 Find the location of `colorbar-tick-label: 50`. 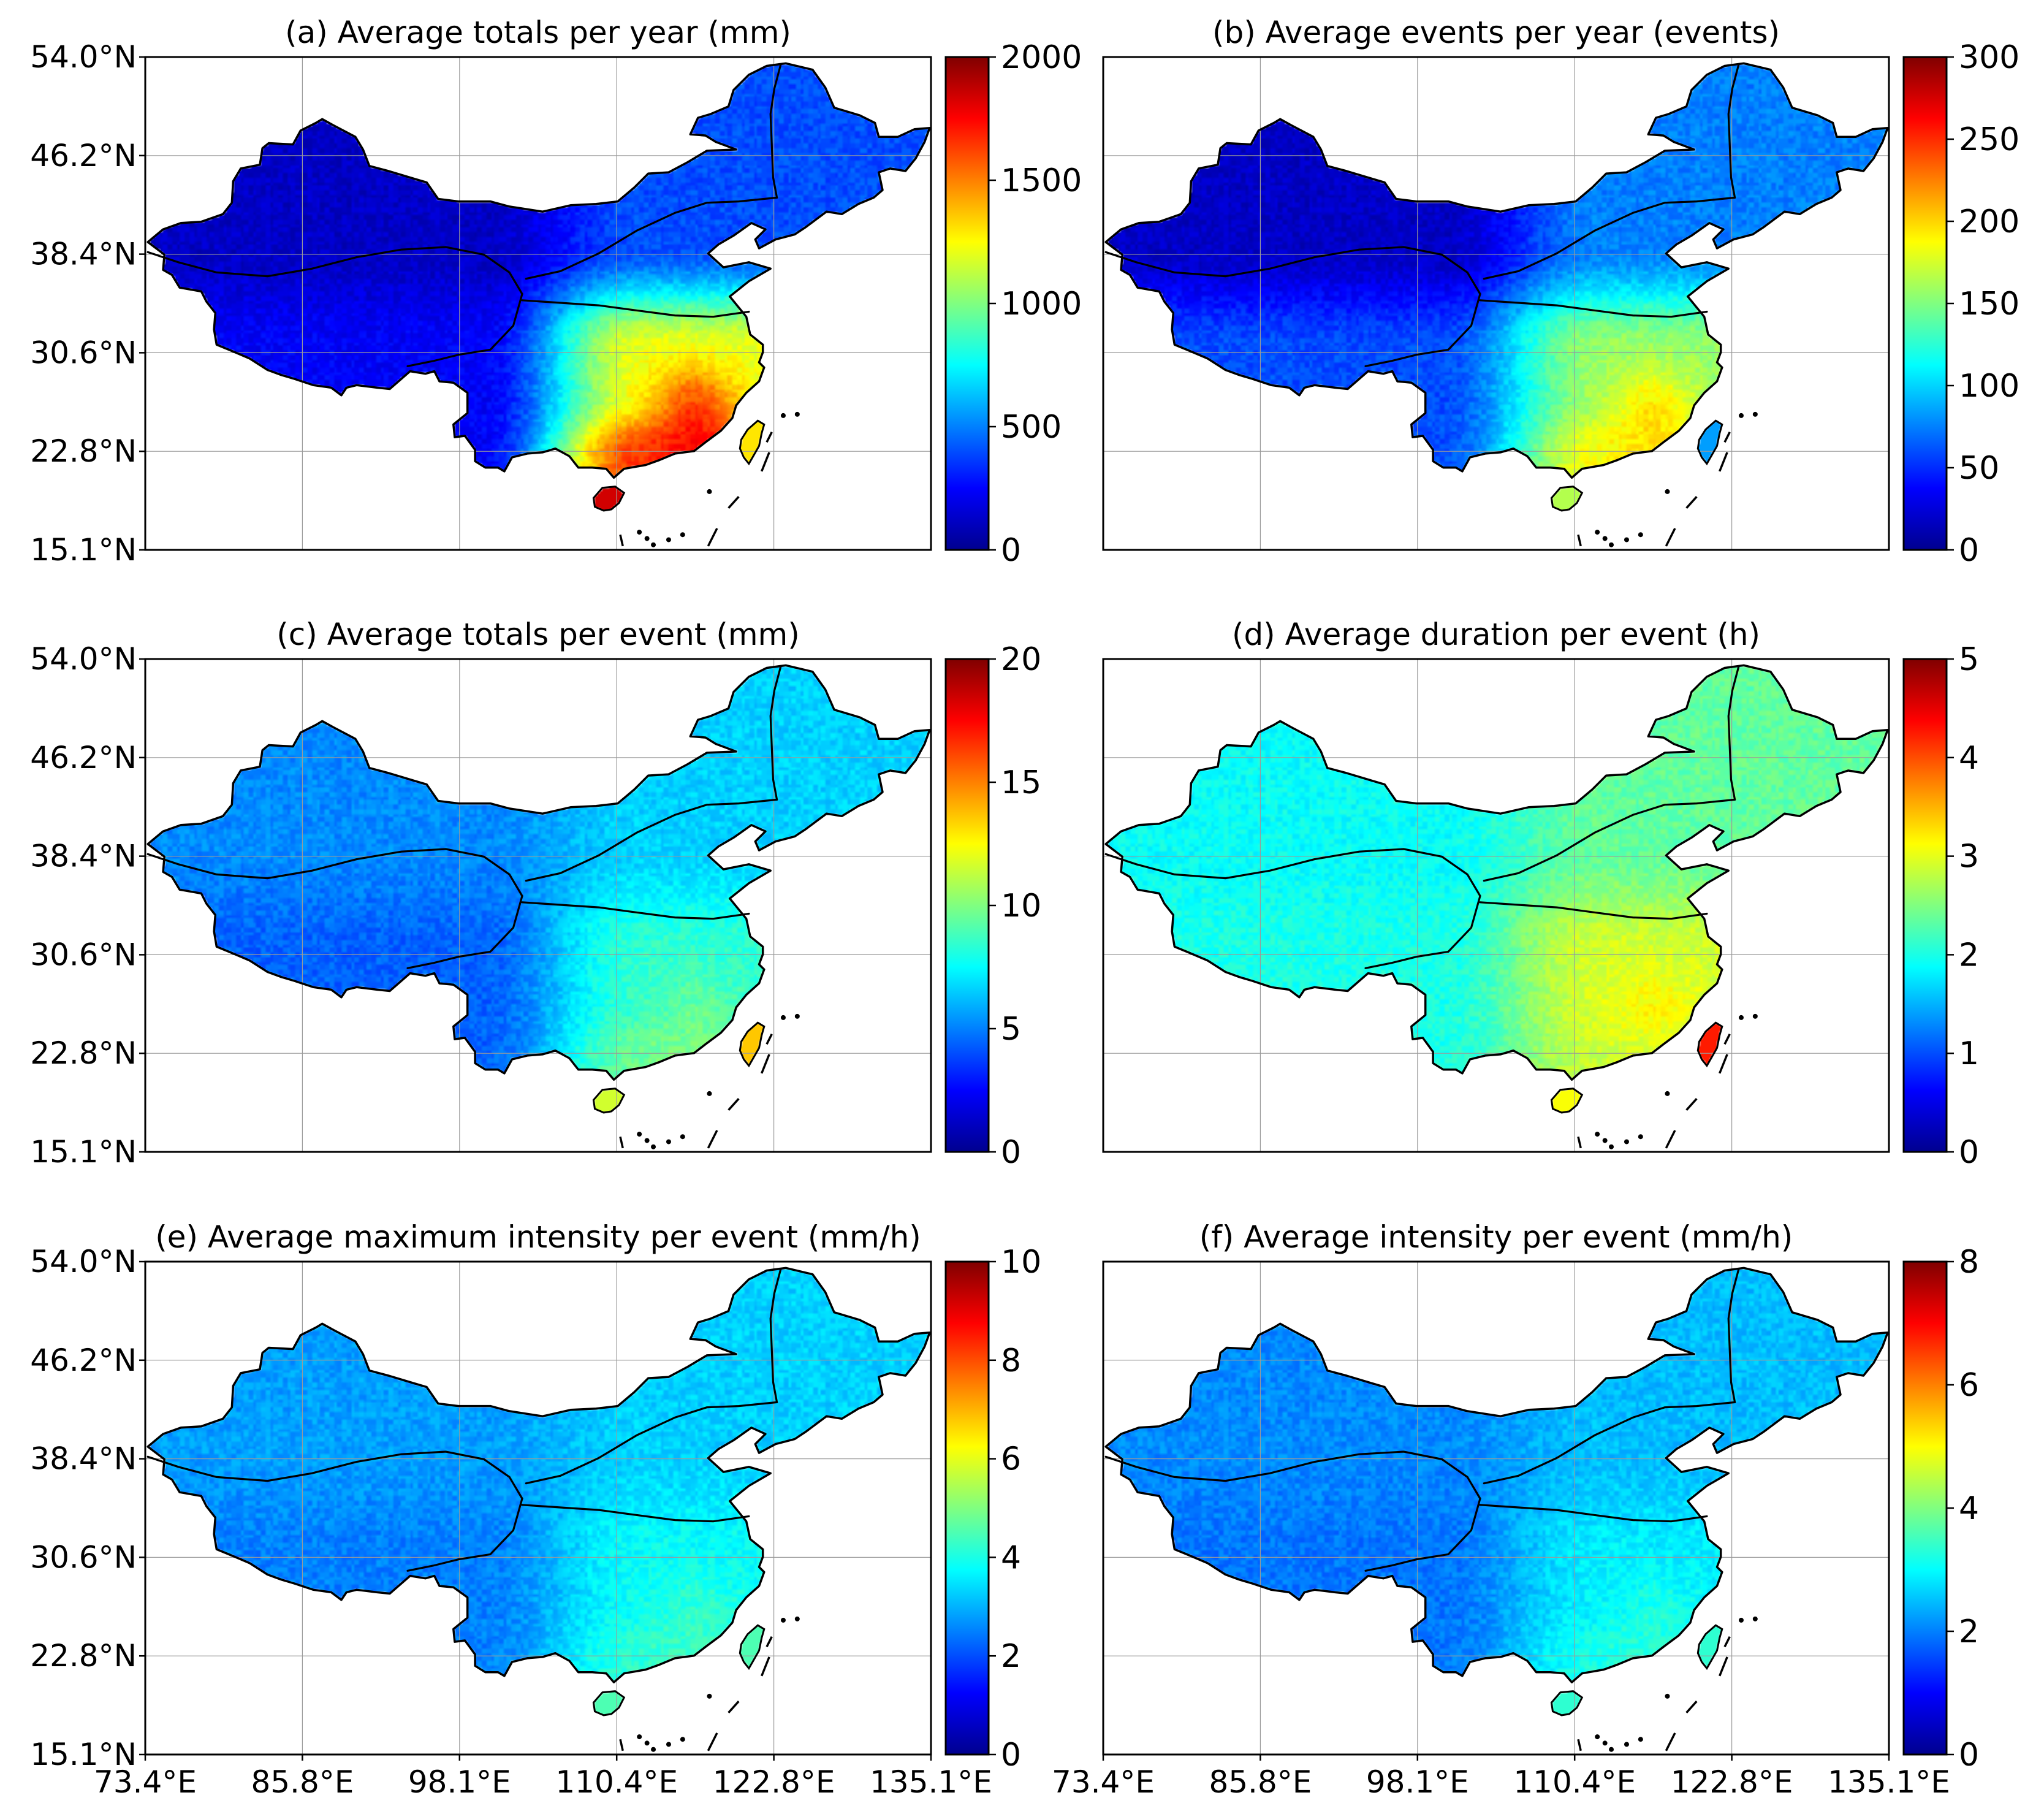

colorbar-tick-label: 50 is located at coordinates (1979, 468).